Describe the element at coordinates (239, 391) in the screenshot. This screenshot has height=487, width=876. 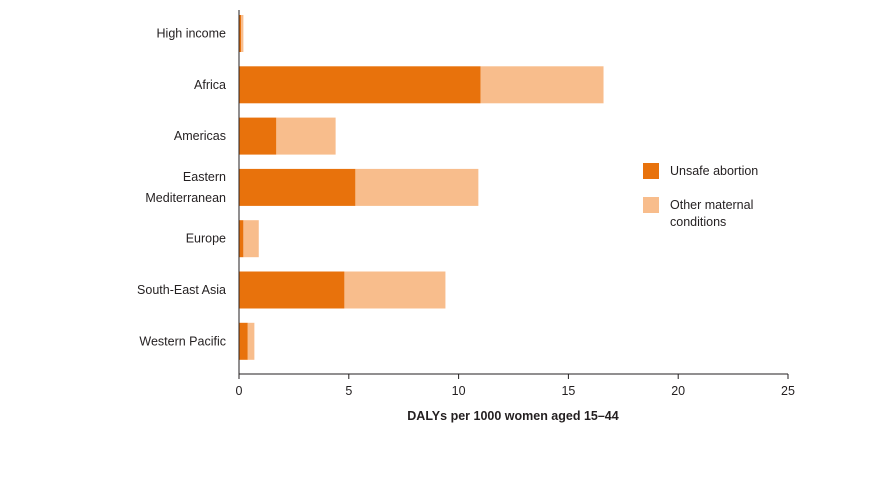
I see `x-tick-label: 0` at that location.